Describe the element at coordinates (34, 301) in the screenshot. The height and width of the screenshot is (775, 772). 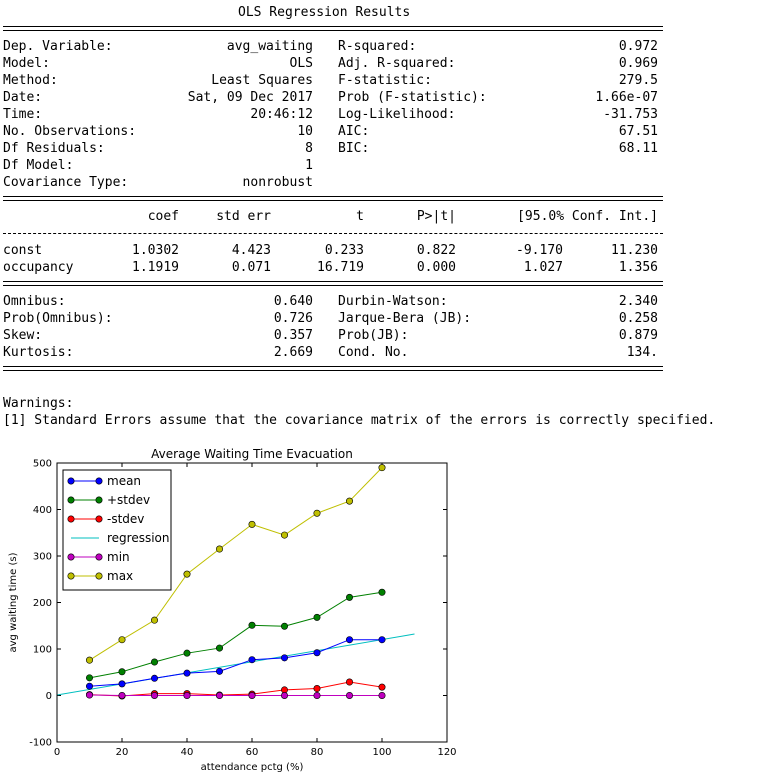
I see `diag-label: Omnibus:` at that location.